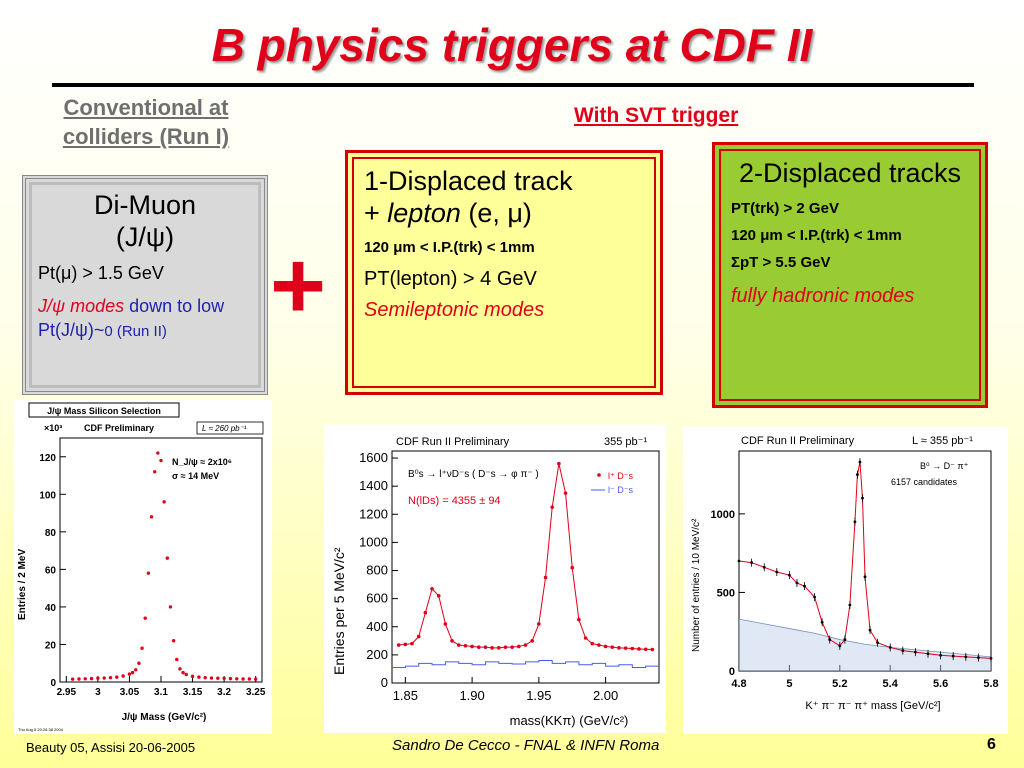 This screenshot has height=768, width=1024. What do you see at coordinates (51, 533) in the screenshot?
I see `y-tick-label: 80` at bounding box center [51, 533].